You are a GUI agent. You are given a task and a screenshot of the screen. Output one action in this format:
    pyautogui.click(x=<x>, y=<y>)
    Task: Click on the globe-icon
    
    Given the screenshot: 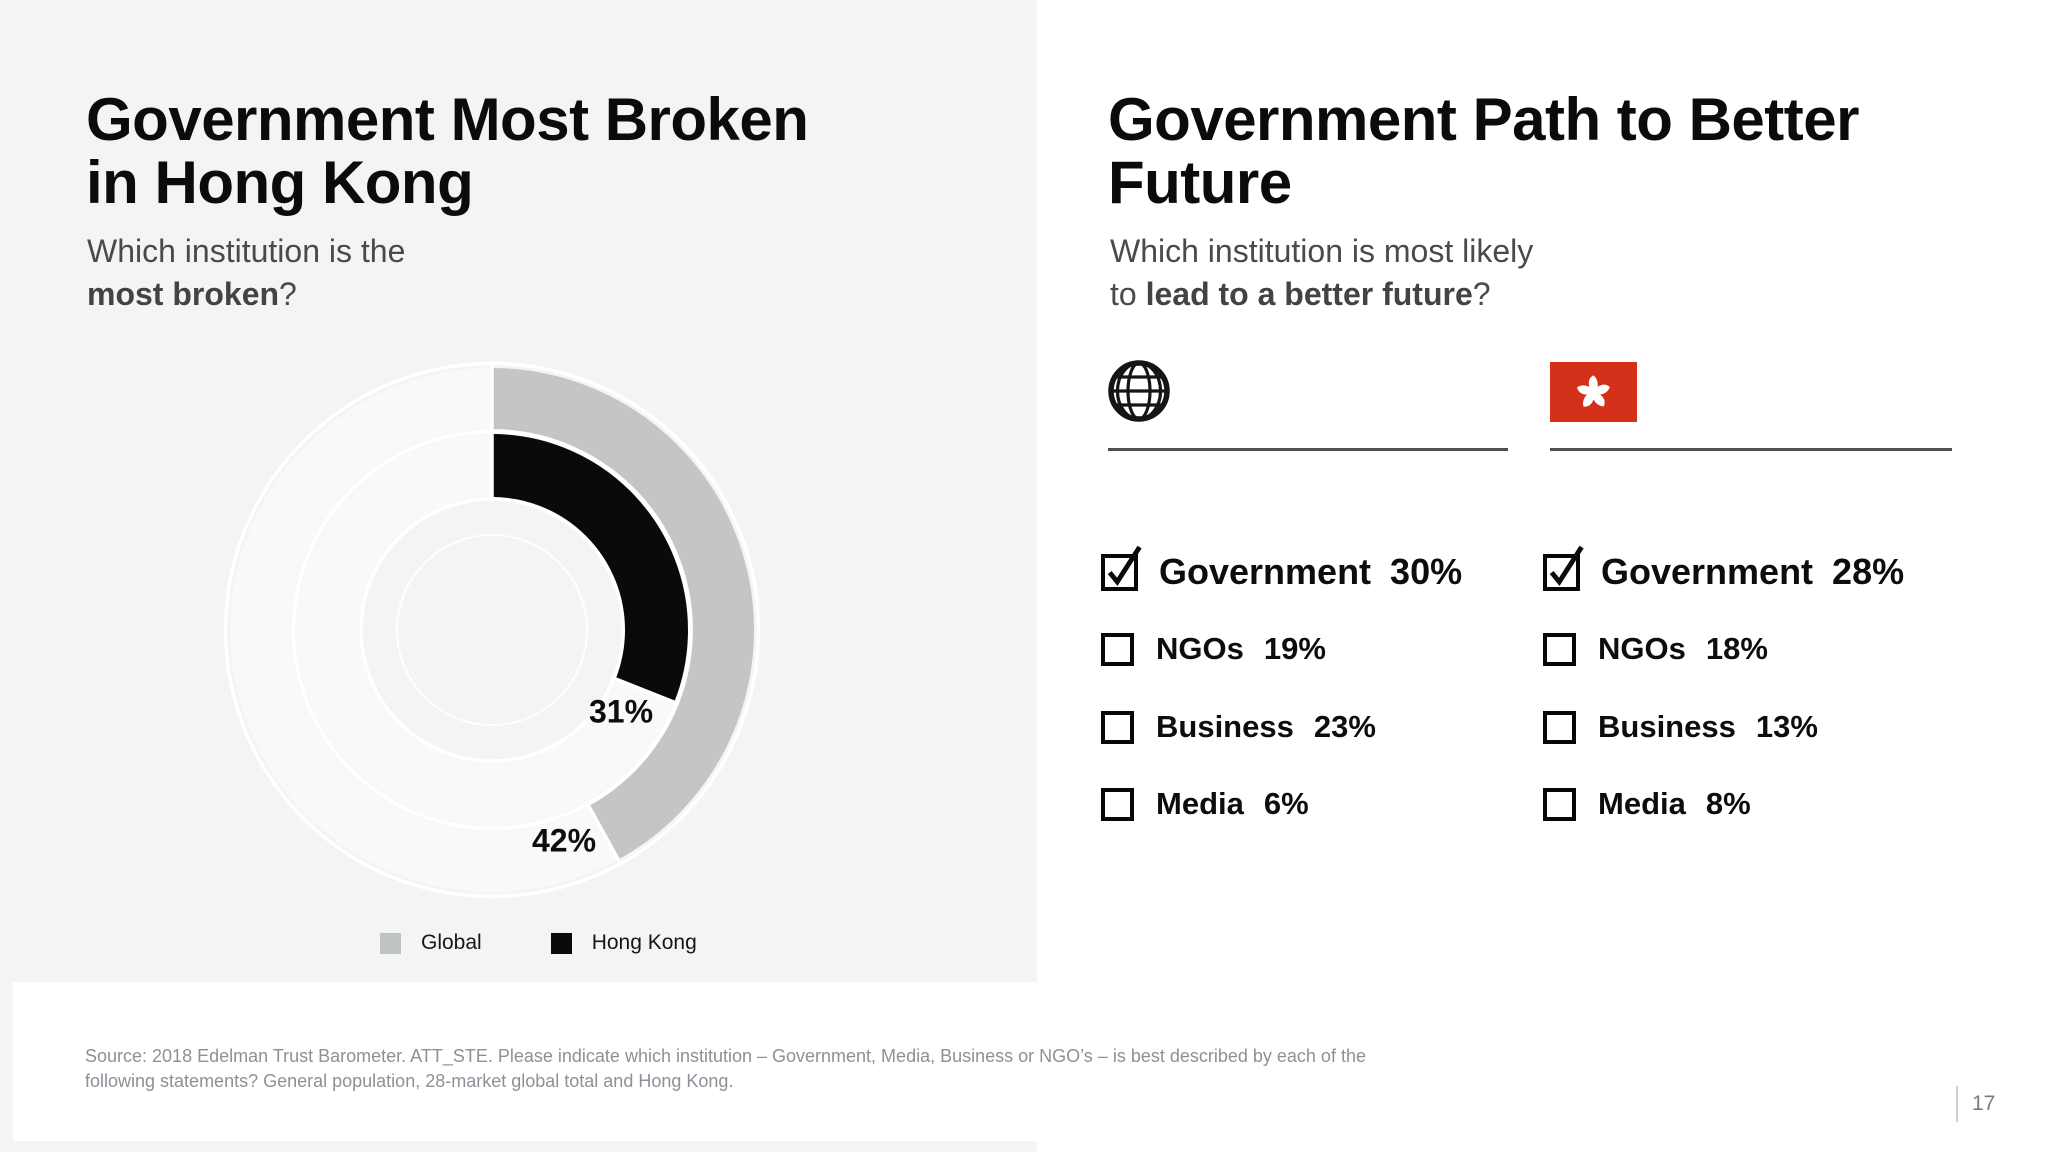 What is the action you would take?
    pyautogui.click(x=1139, y=391)
    